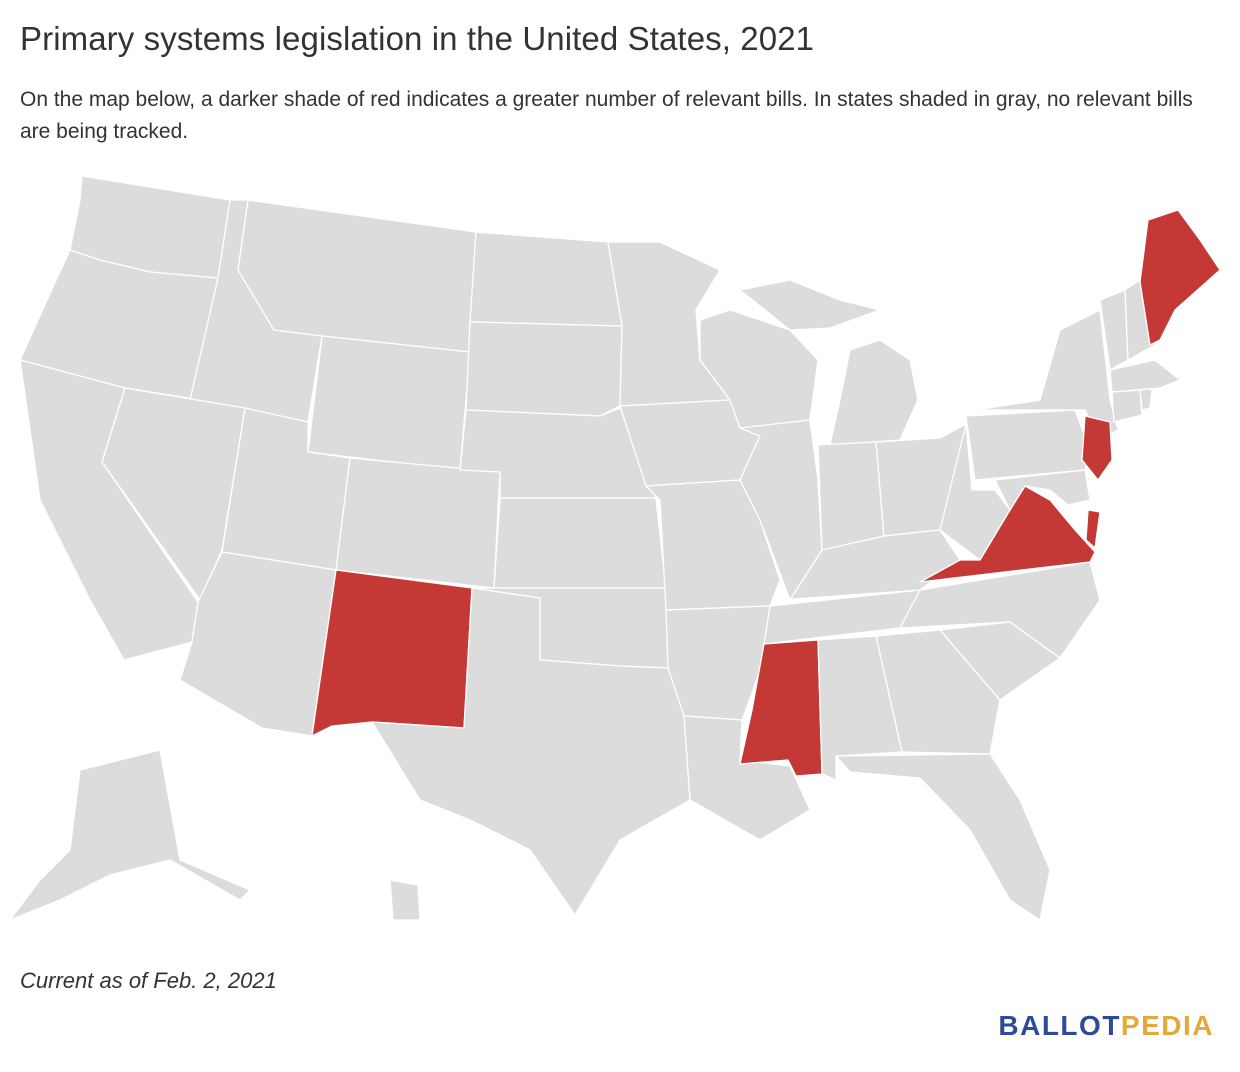  Describe the element at coordinates (938, 692) in the screenshot. I see `state-georgia` at that location.